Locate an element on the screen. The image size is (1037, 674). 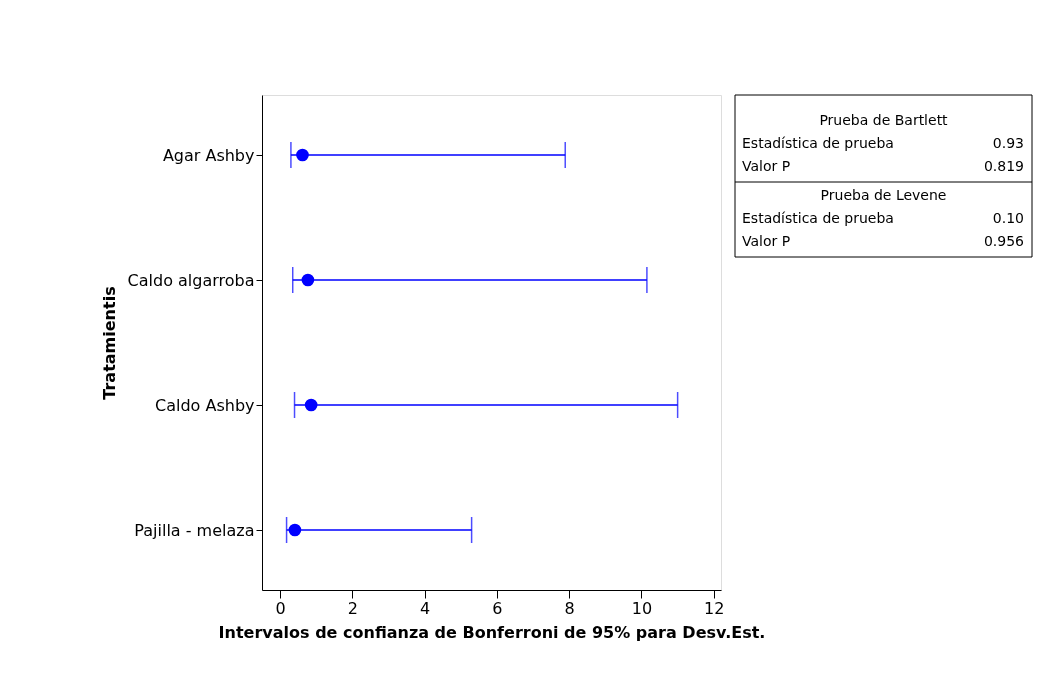
text: Prueba de Levene is located at coordinates (883, 195).